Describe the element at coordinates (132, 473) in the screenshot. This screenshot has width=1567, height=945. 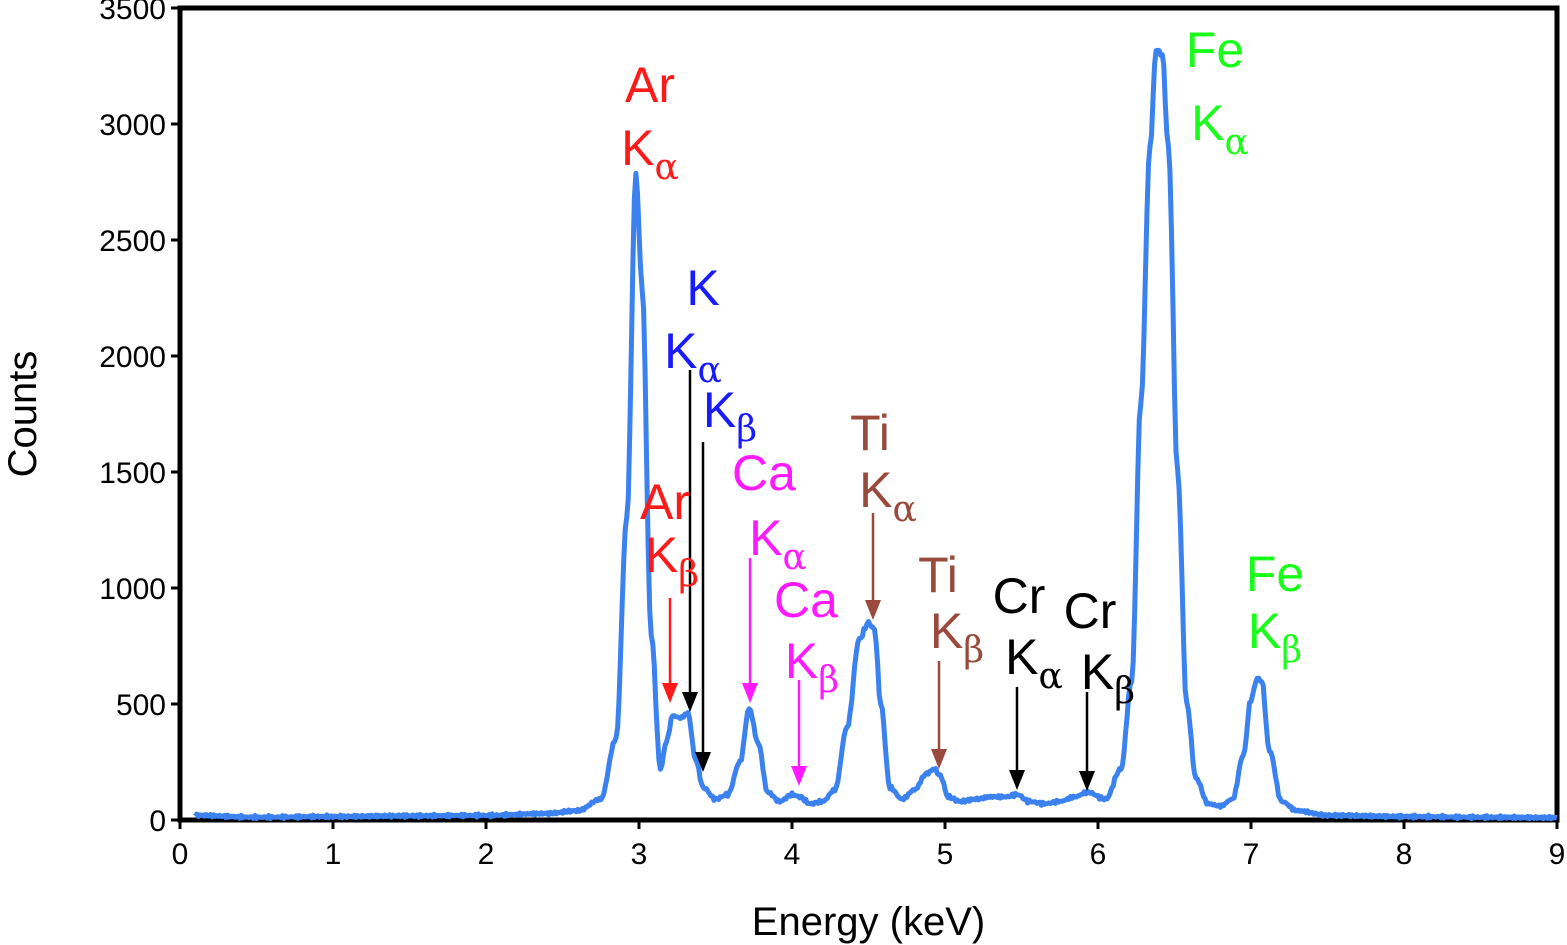
I see `y-tick-label: 1500` at that location.